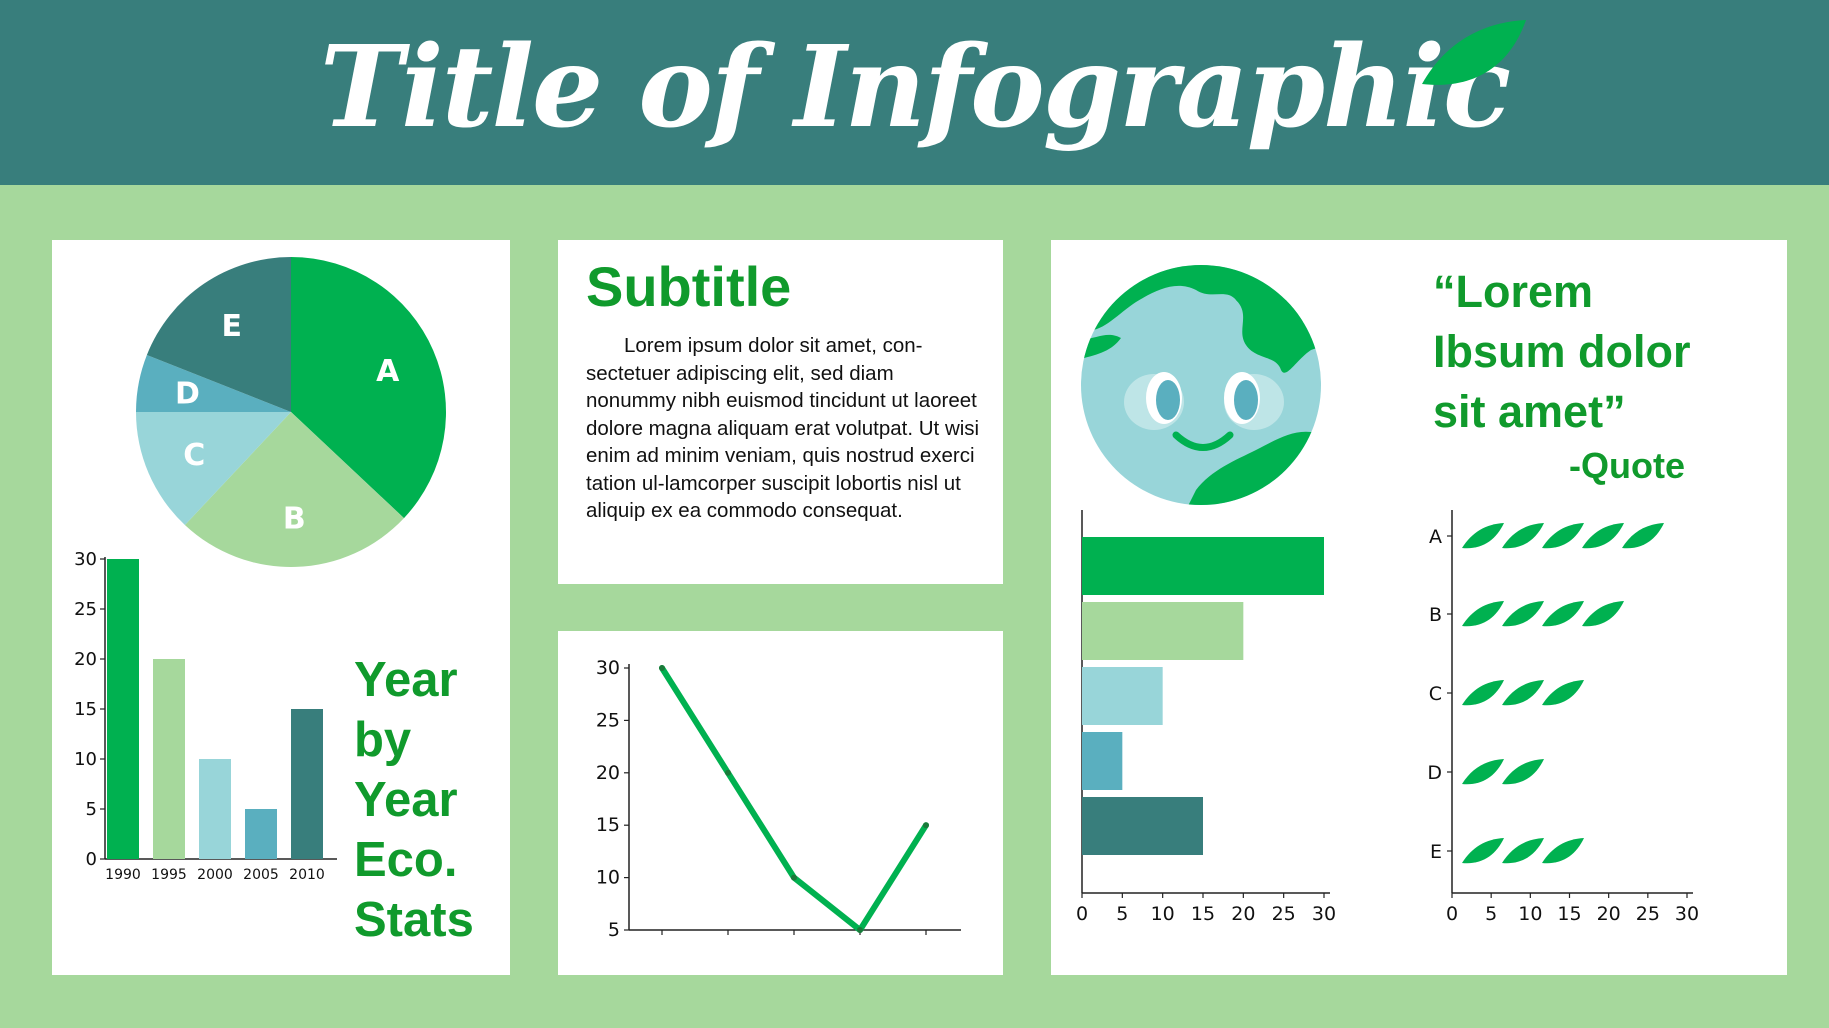  I want to click on x-tick-label: 2010, so click(307, 875).